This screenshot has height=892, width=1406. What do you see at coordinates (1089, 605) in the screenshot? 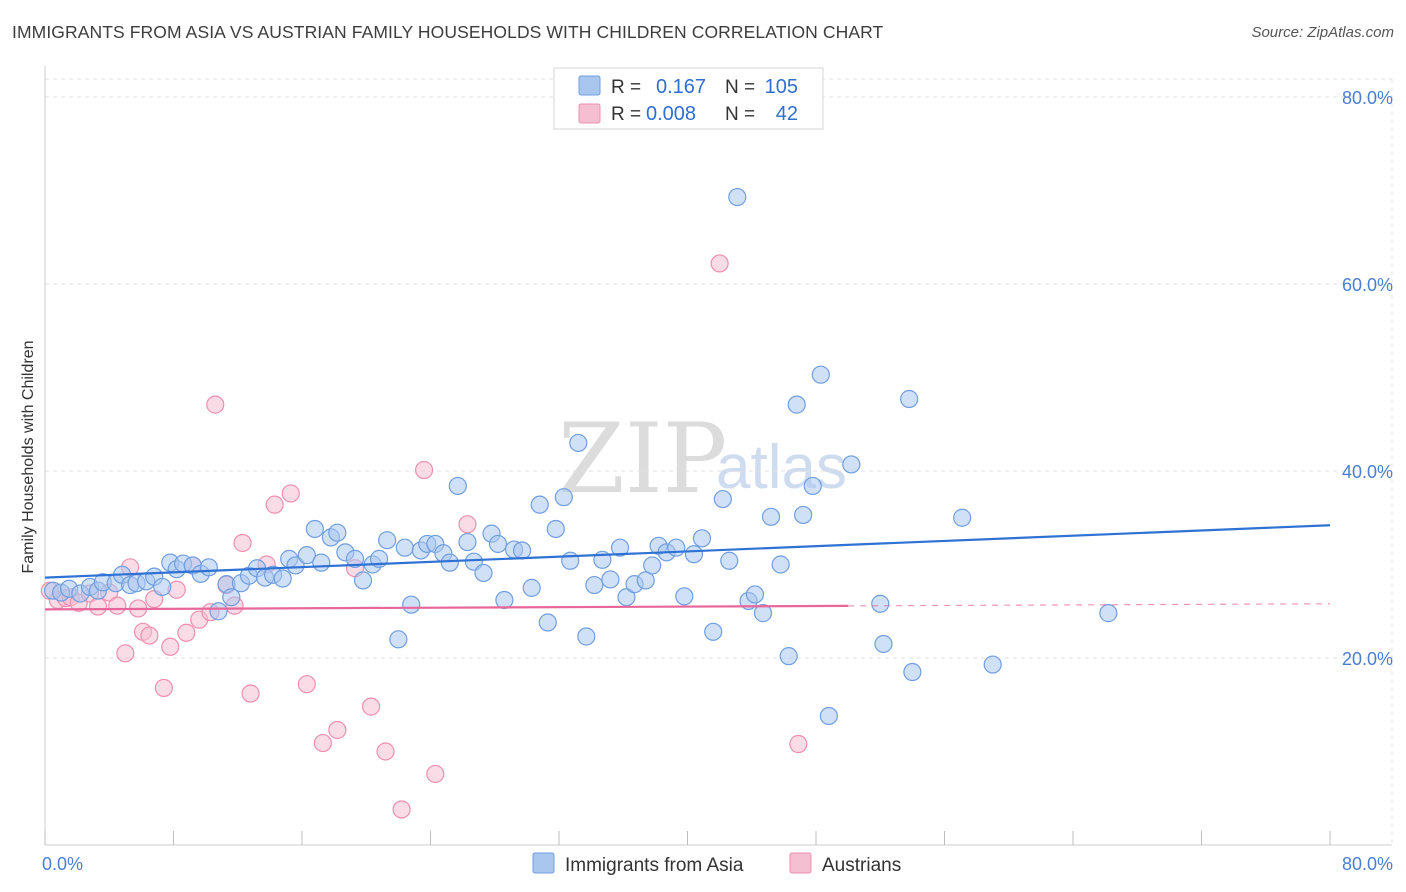
I see `trend-line-austrians-extension` at bounding box center [1089, 605].